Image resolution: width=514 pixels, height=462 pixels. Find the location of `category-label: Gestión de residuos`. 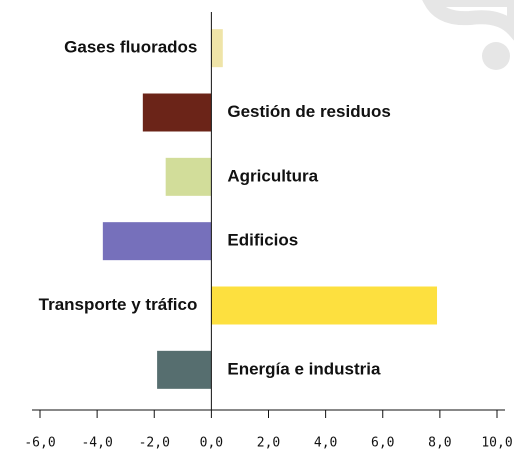

category-label: Gestión de residuos is located at coordinates (308, 111).